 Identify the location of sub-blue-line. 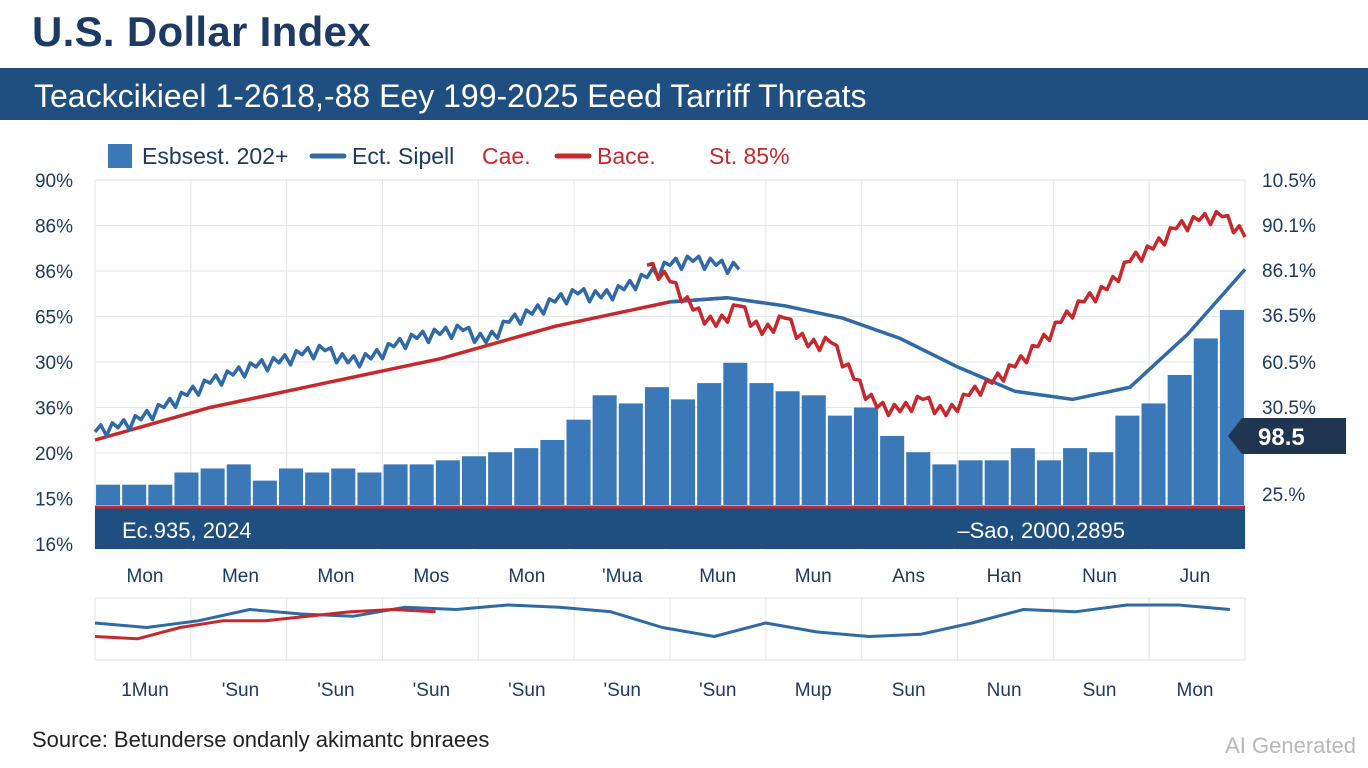
(662, 620).